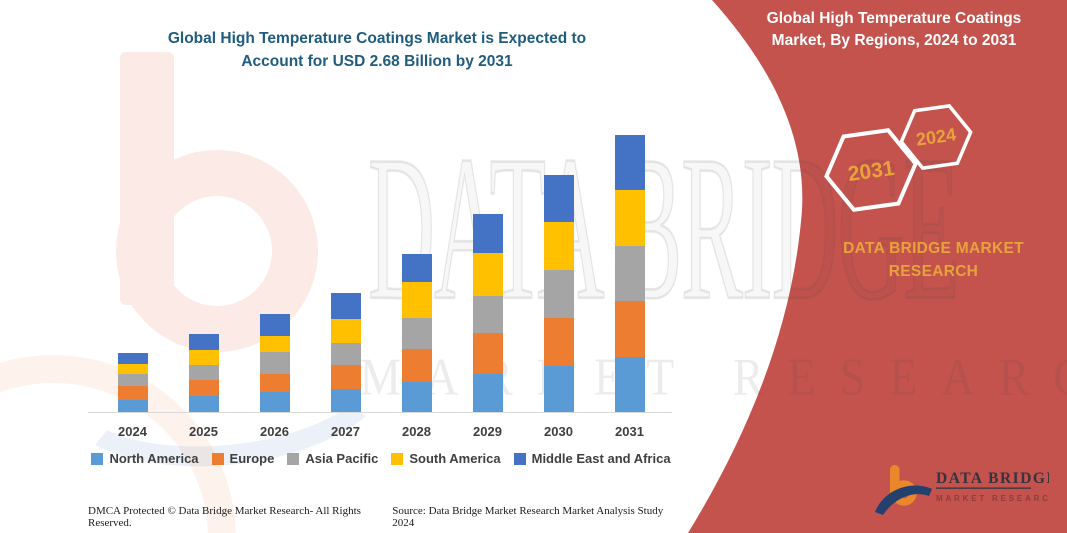  I want to click on stacked-bar-2025, so click(203, 372).